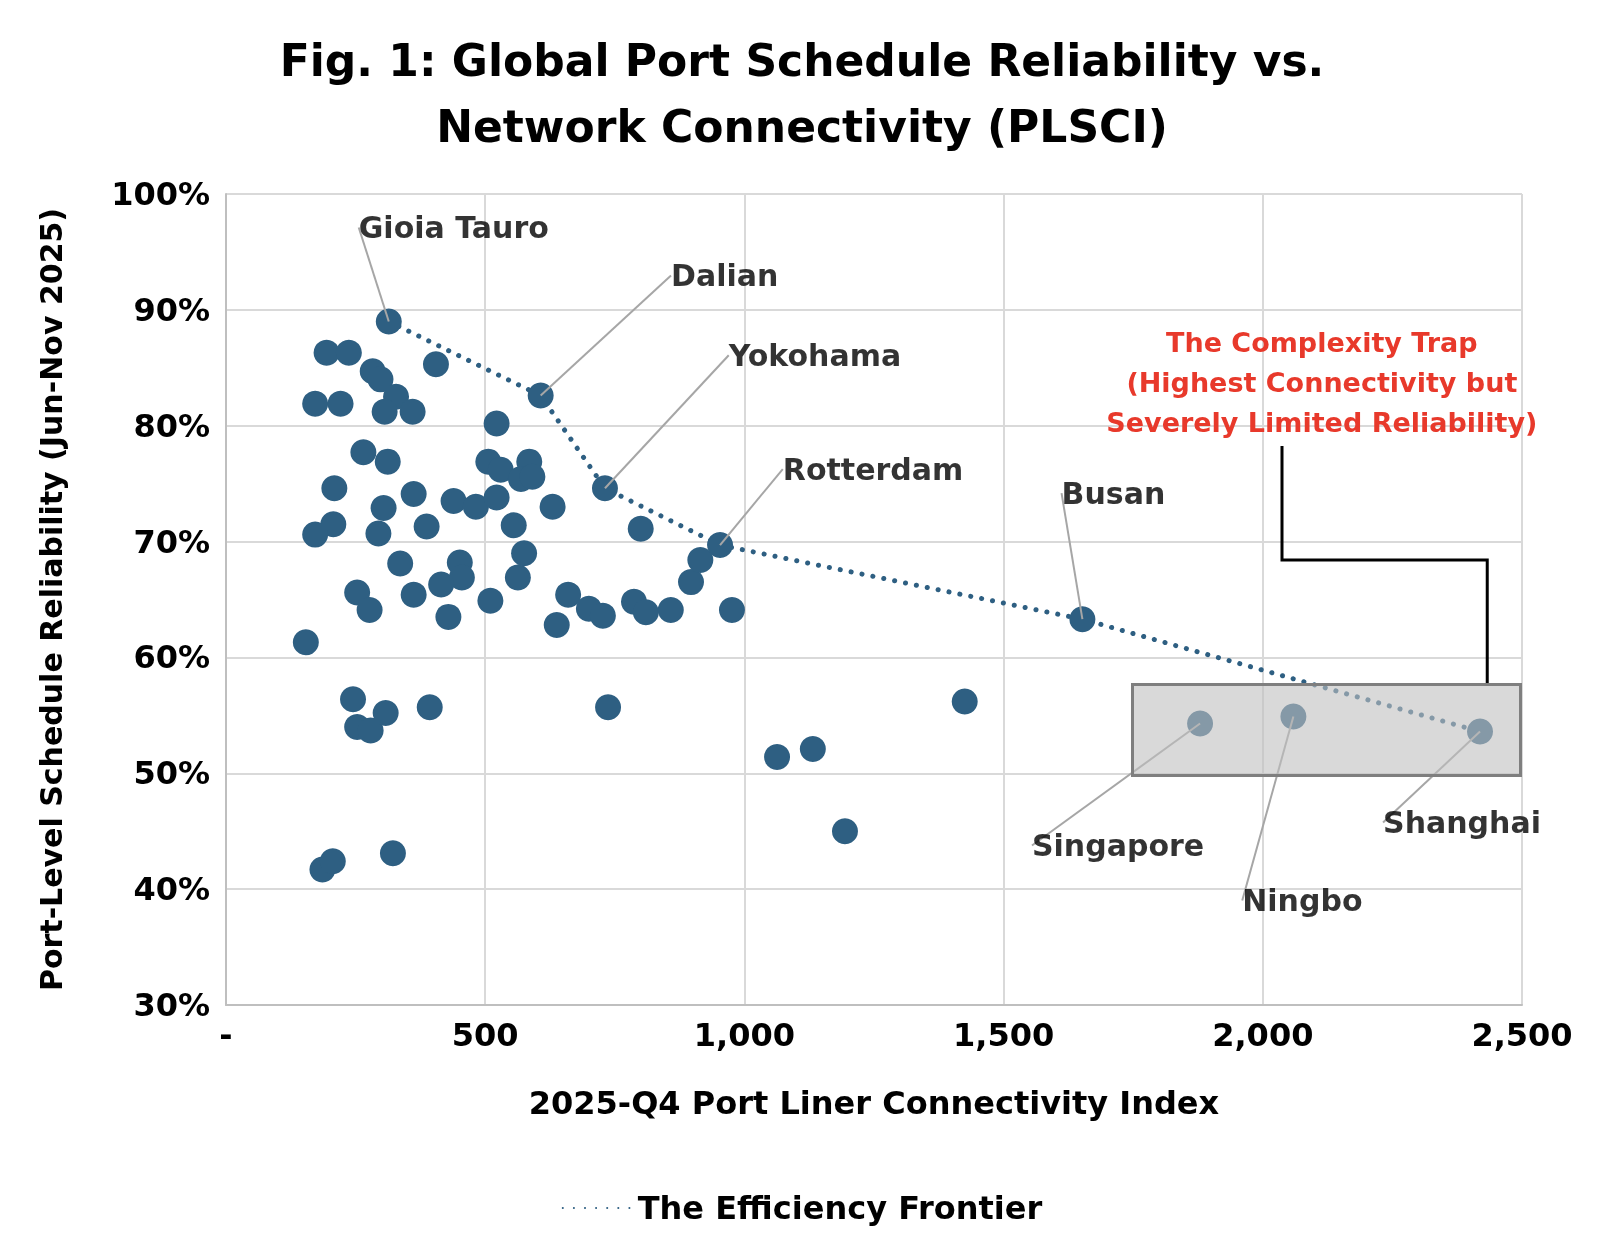  I want to click on annotation: Ningbo, so click(1302, 901).